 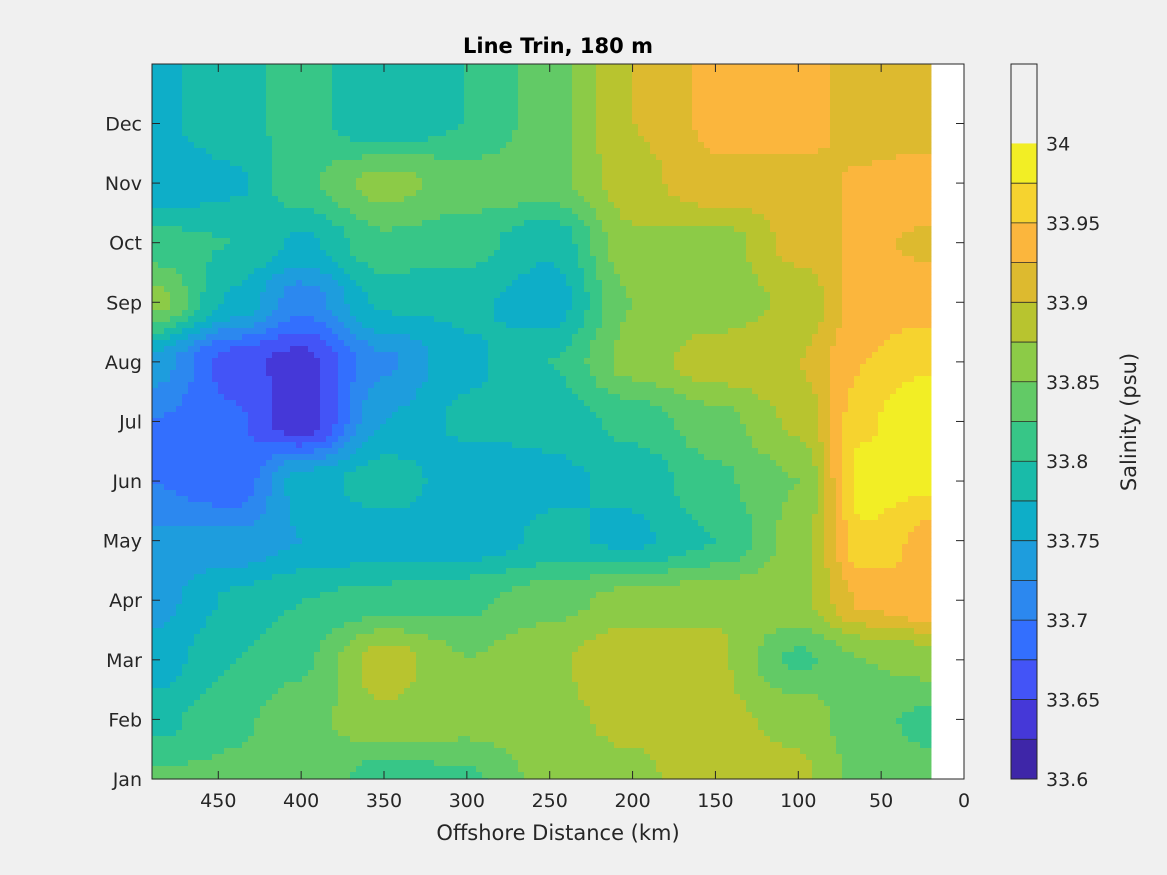 I want to click on colorbar-swatch, so click(x=1024, y=560).